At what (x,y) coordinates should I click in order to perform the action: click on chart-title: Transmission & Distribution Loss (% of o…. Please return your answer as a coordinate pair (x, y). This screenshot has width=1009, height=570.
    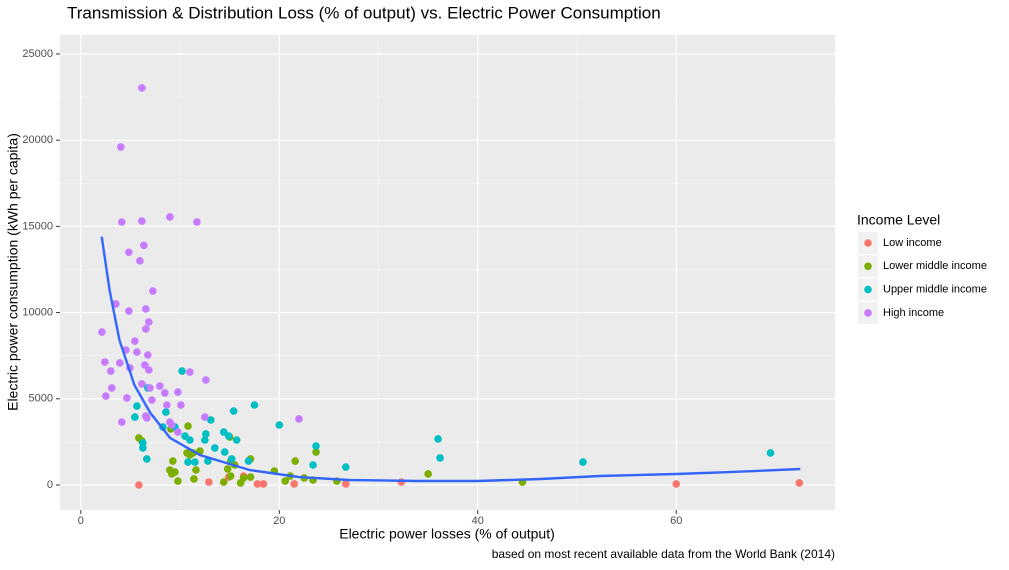
    Looking at the image, I should click on (364, 12).